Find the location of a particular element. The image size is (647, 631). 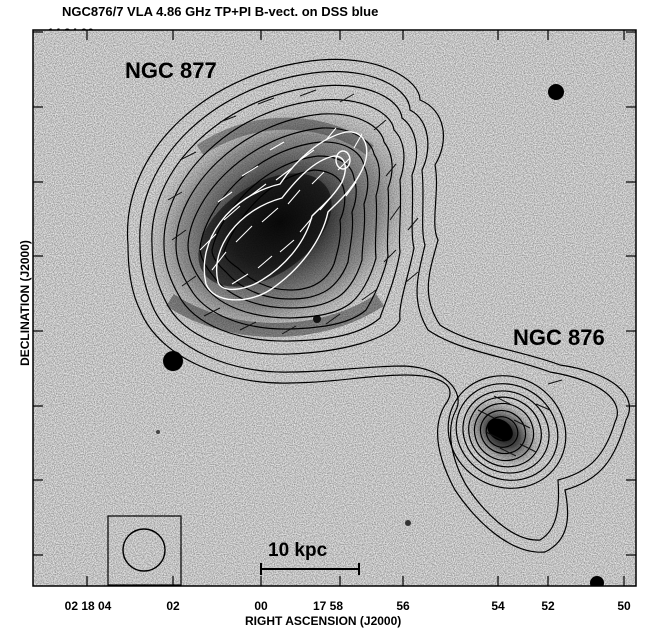

x-tick-label: 50 is located at coordinates (624, 606).